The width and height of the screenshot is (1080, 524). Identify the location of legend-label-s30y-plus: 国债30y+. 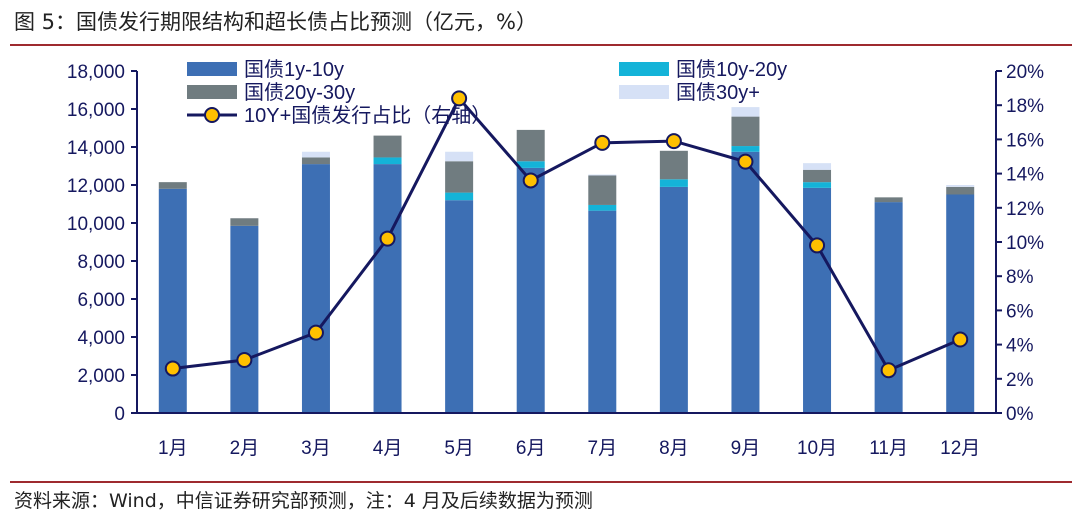
(718, 92).